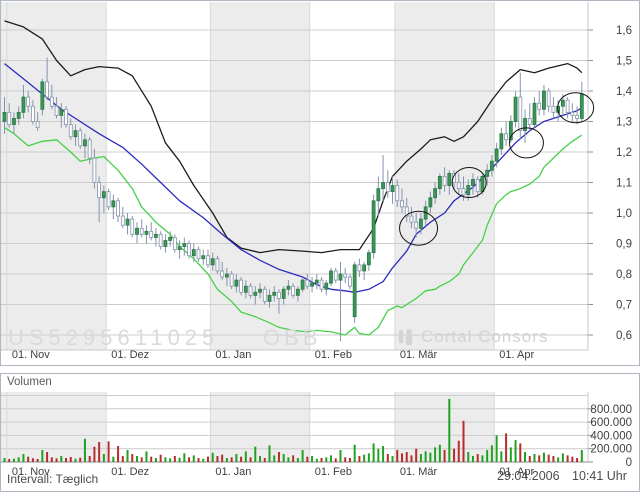 This screenshot has height=492, width=640. What do you see at coordinates (624, 31) in the screenshot?
I see `y-axis-label: 1,6` at bounding box center [624, 31].